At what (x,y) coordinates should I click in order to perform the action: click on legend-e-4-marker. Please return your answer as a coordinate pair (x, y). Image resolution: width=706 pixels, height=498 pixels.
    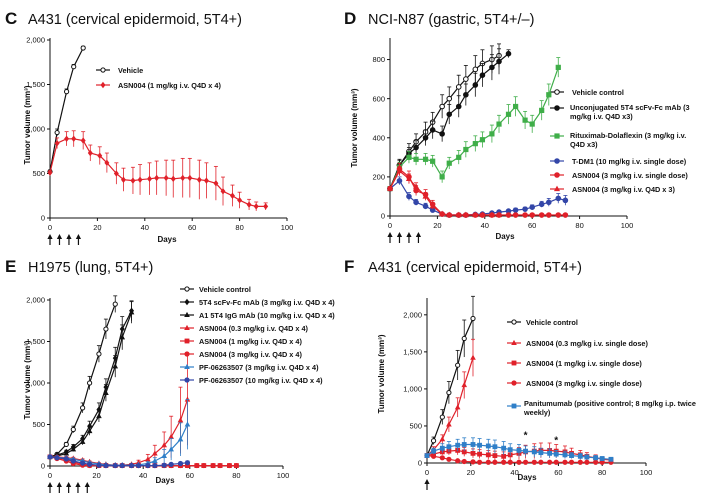
    Looking at the image, I should click on (187, 341).